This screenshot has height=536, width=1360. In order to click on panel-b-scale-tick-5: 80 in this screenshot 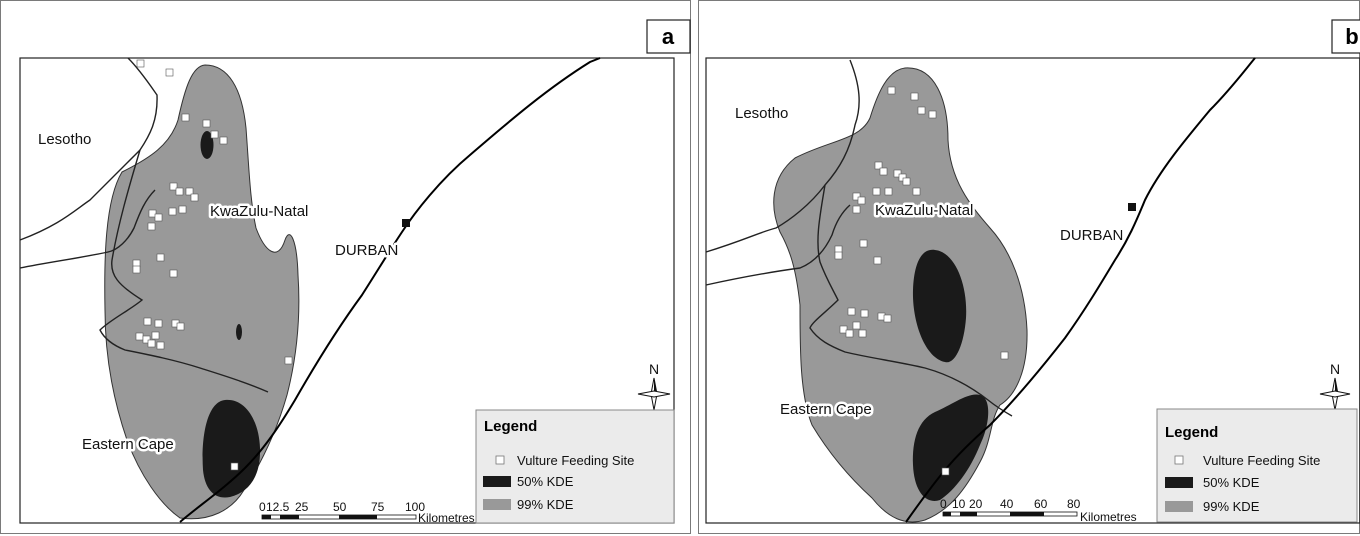, I will do `click(1074, 504)`.